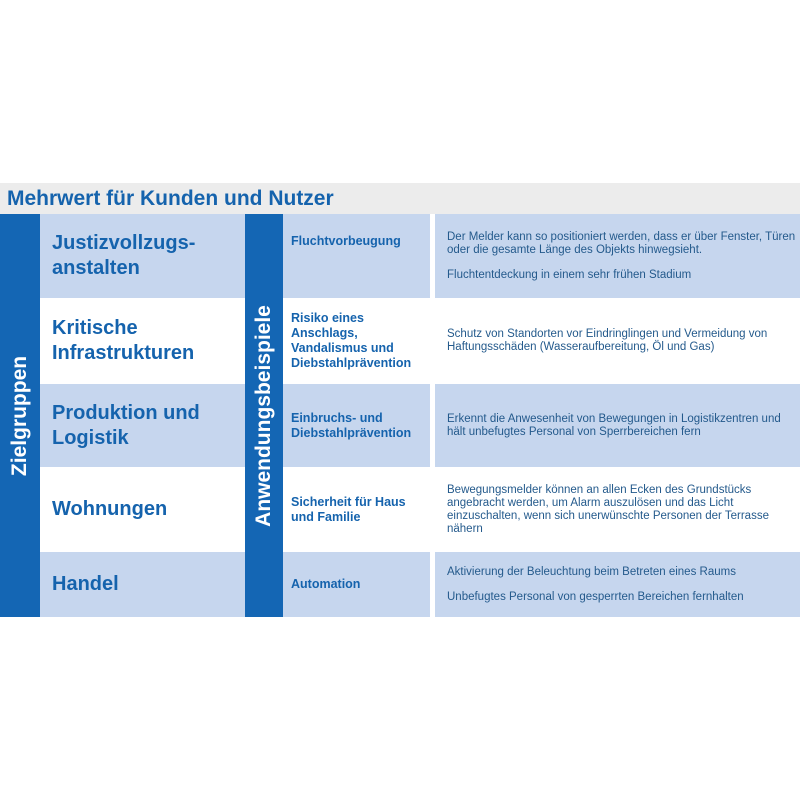  Describe the element at coordinates (142, 256) in the screenshot. I see `target-group-cell: Justizvollzugs- anstalten` at that location.